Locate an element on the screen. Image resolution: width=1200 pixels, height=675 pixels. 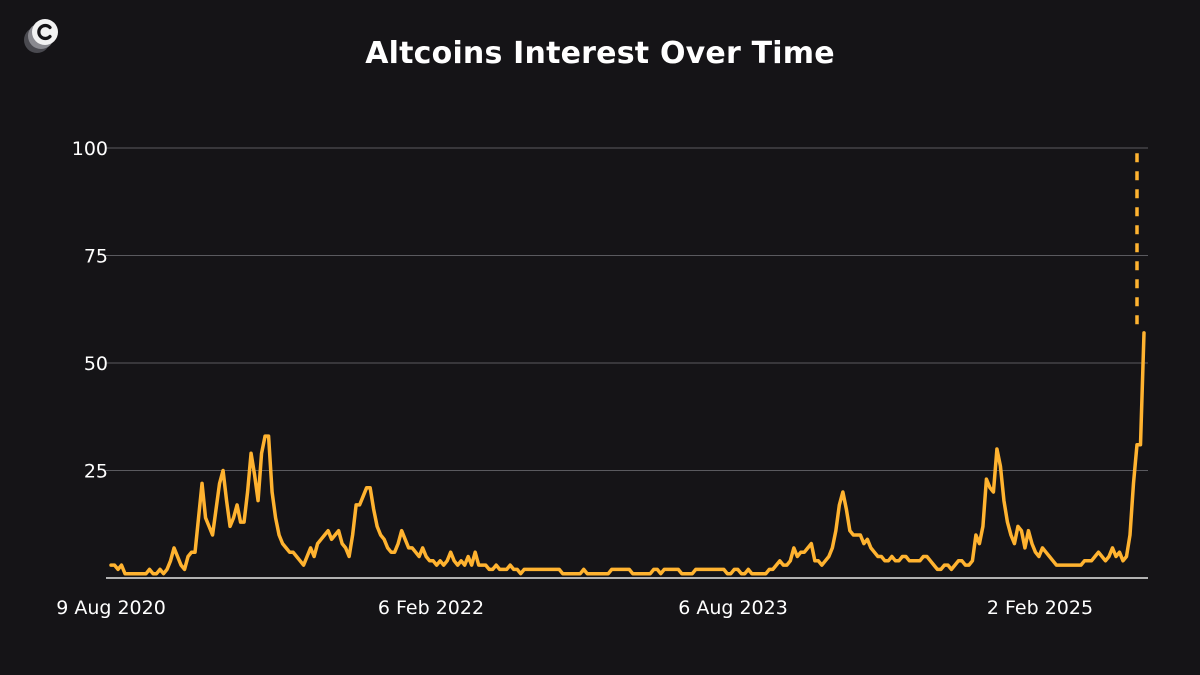
x-tick-label: 2 Feb 2025 is located at coordinates (1040, 608).